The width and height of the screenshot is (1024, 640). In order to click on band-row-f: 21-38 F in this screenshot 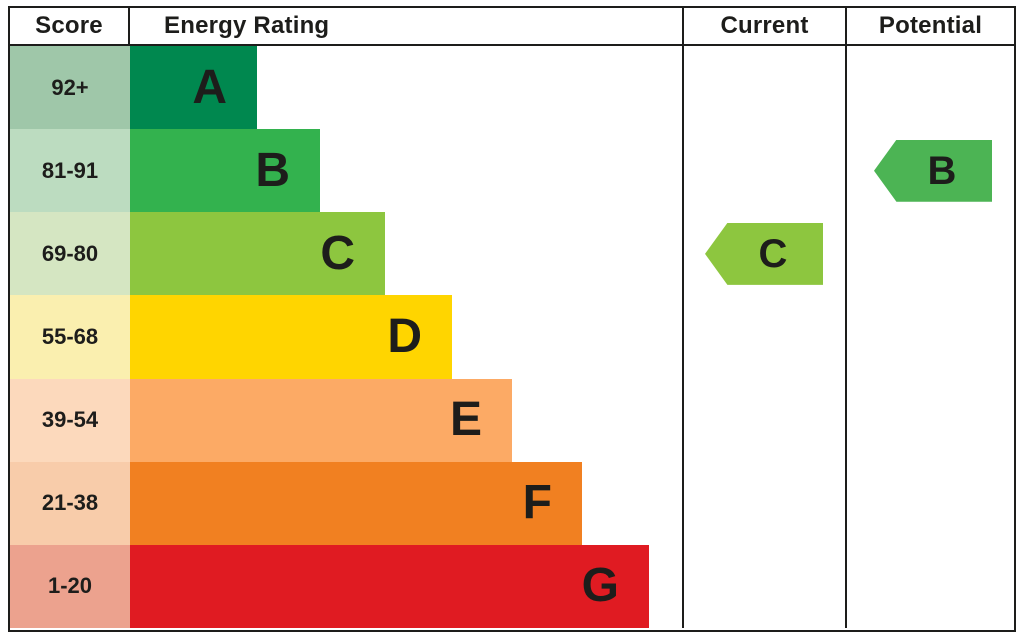, I will do `click(512, 503)`.